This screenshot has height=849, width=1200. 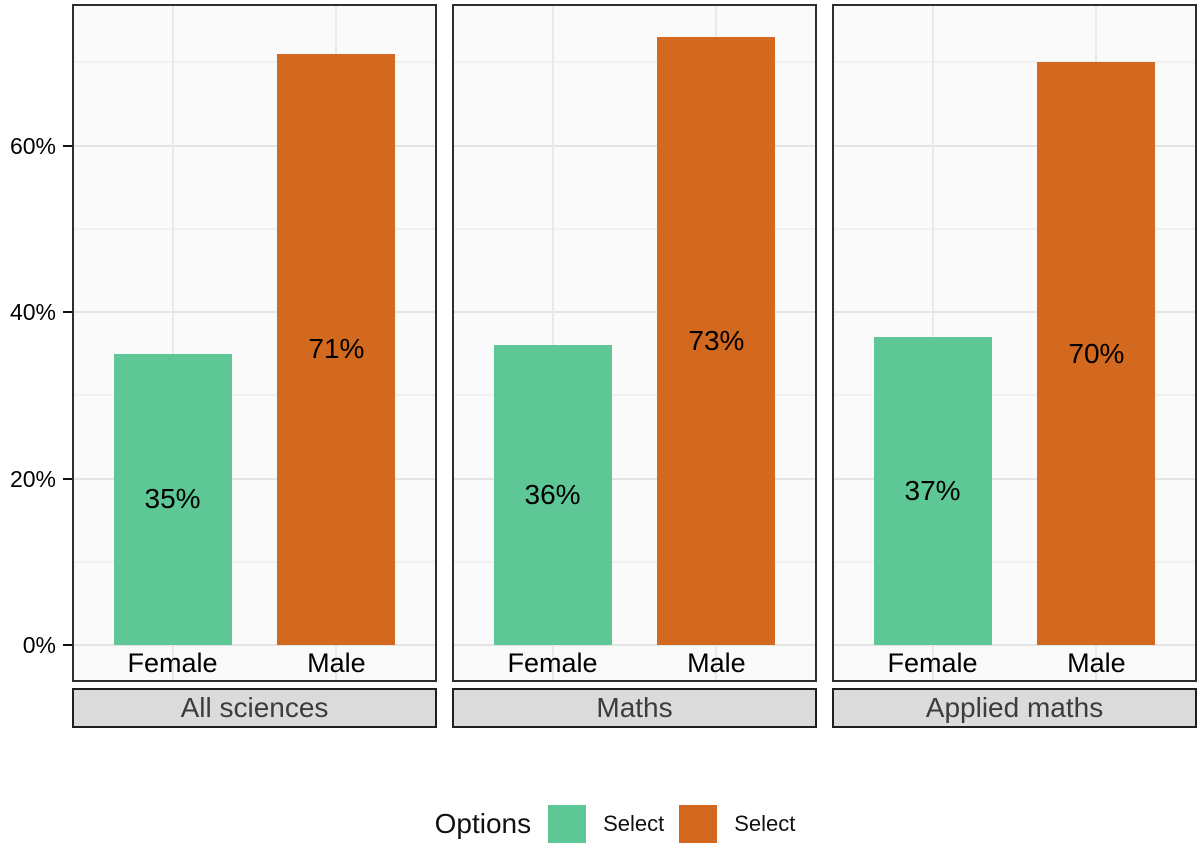 I want to click on bar-value-label: 36%, so click(x=552, y=495).